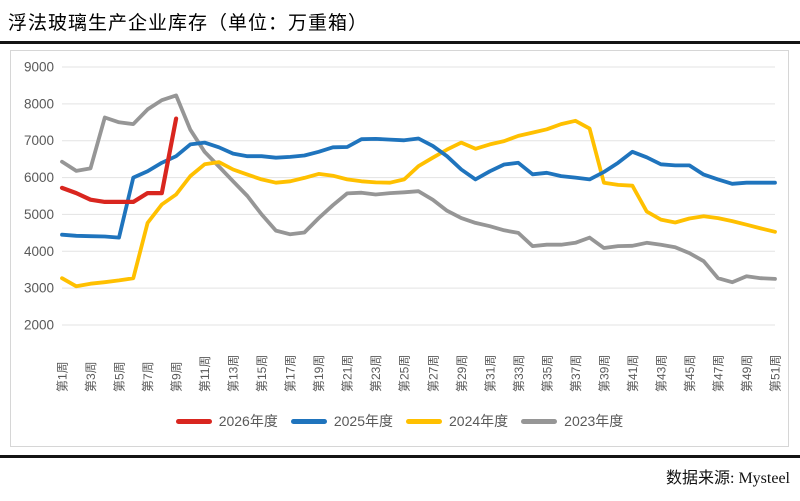  I want to click on y-axis-tick-label: 6000, so click(39, 177).